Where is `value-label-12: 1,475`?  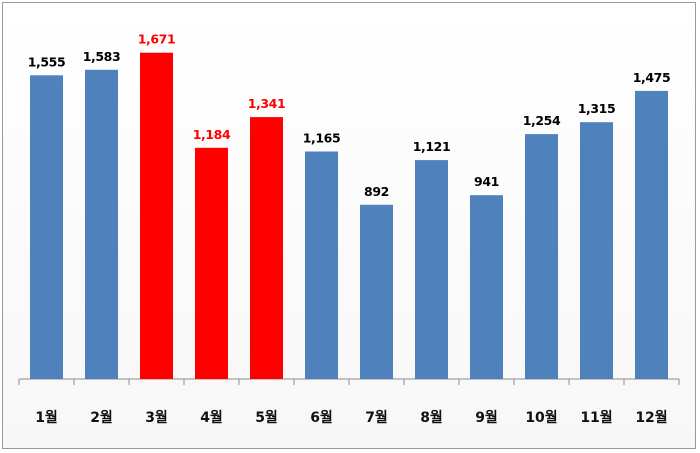
value-label-12: 1,475 is located at coordinates (652, 77).